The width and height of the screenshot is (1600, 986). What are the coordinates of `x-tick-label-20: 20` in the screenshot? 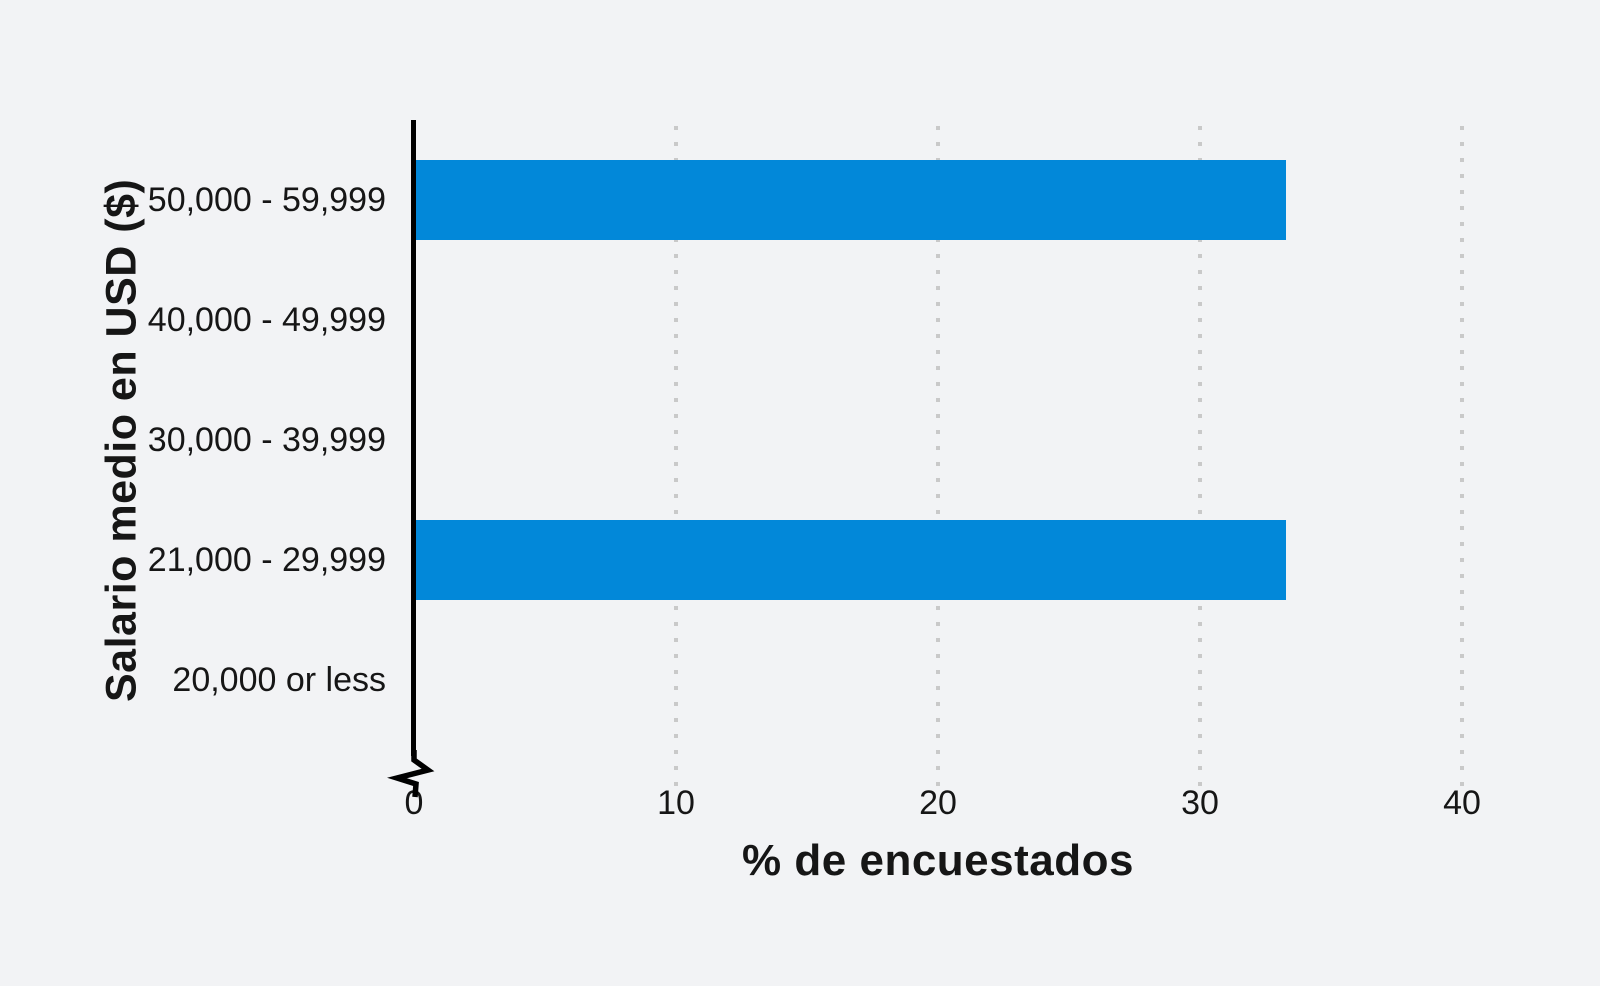 It's located at (938, 803).